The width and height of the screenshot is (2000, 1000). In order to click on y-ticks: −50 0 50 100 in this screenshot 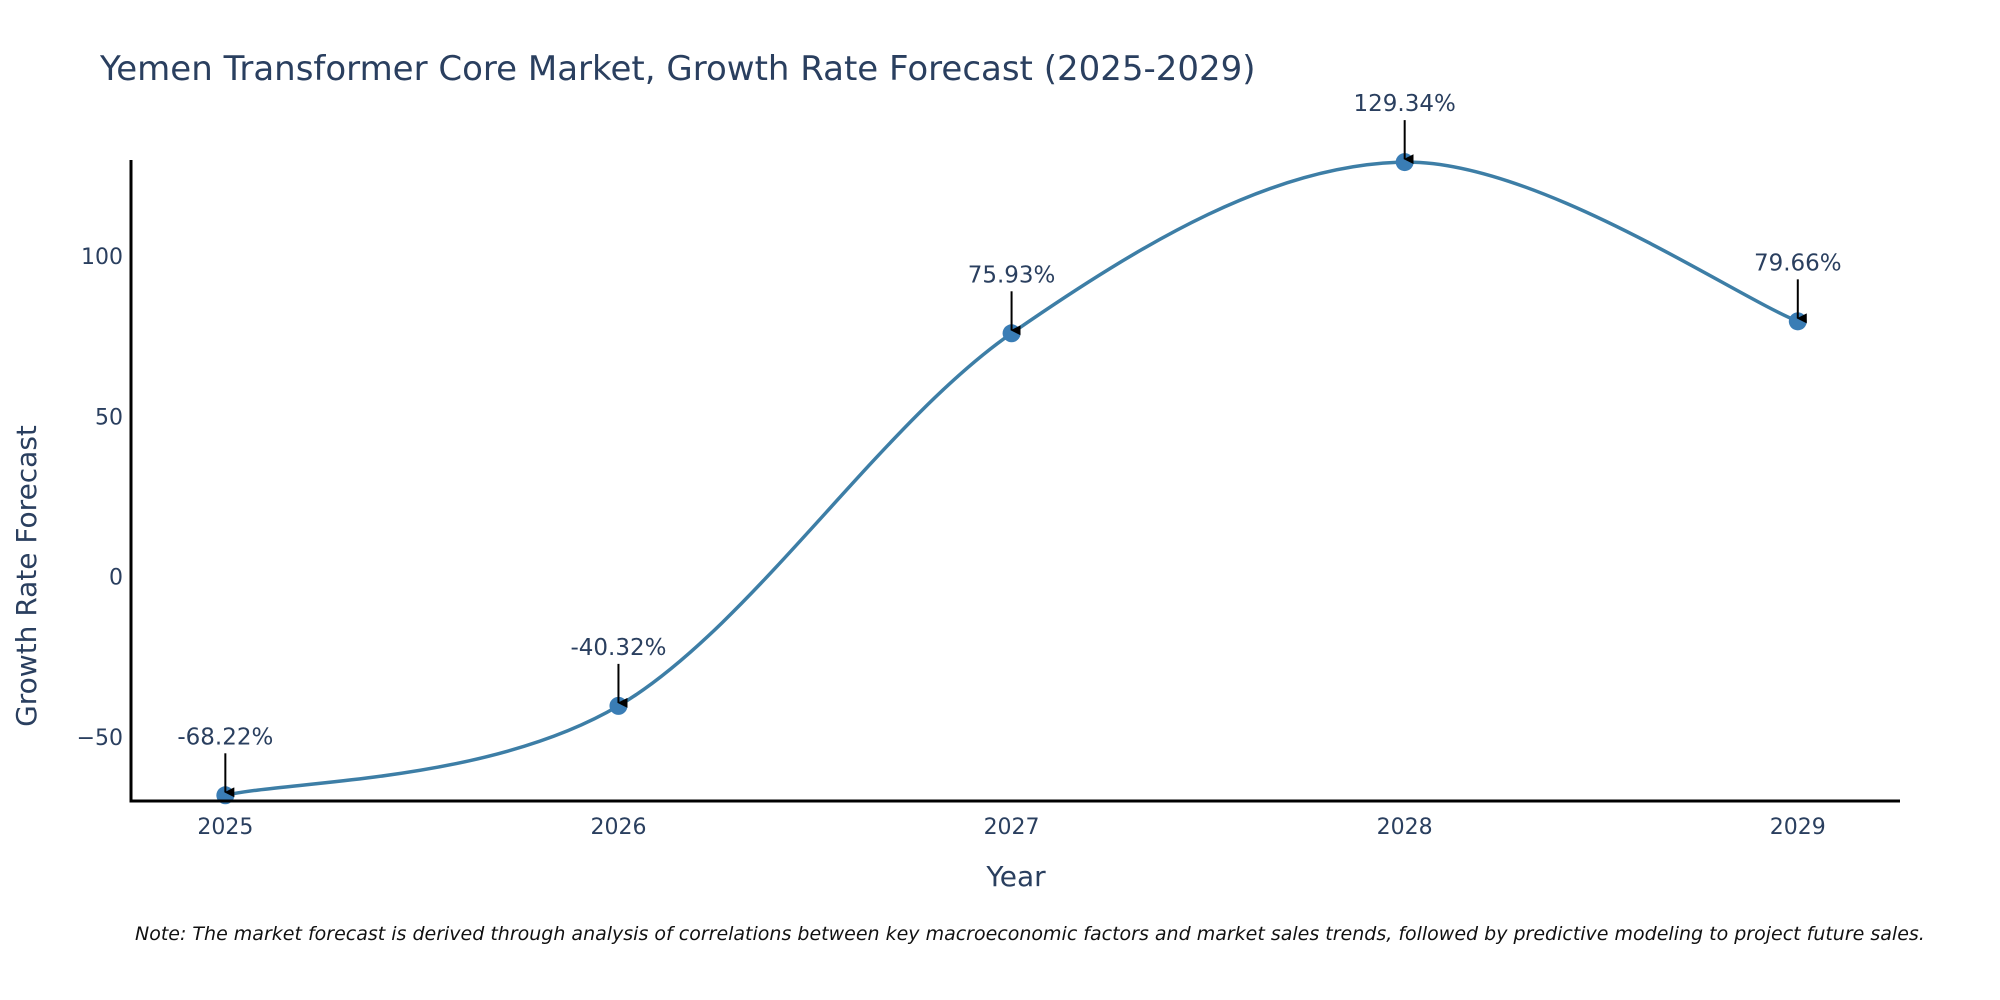, I will do `click(100, 498)`.